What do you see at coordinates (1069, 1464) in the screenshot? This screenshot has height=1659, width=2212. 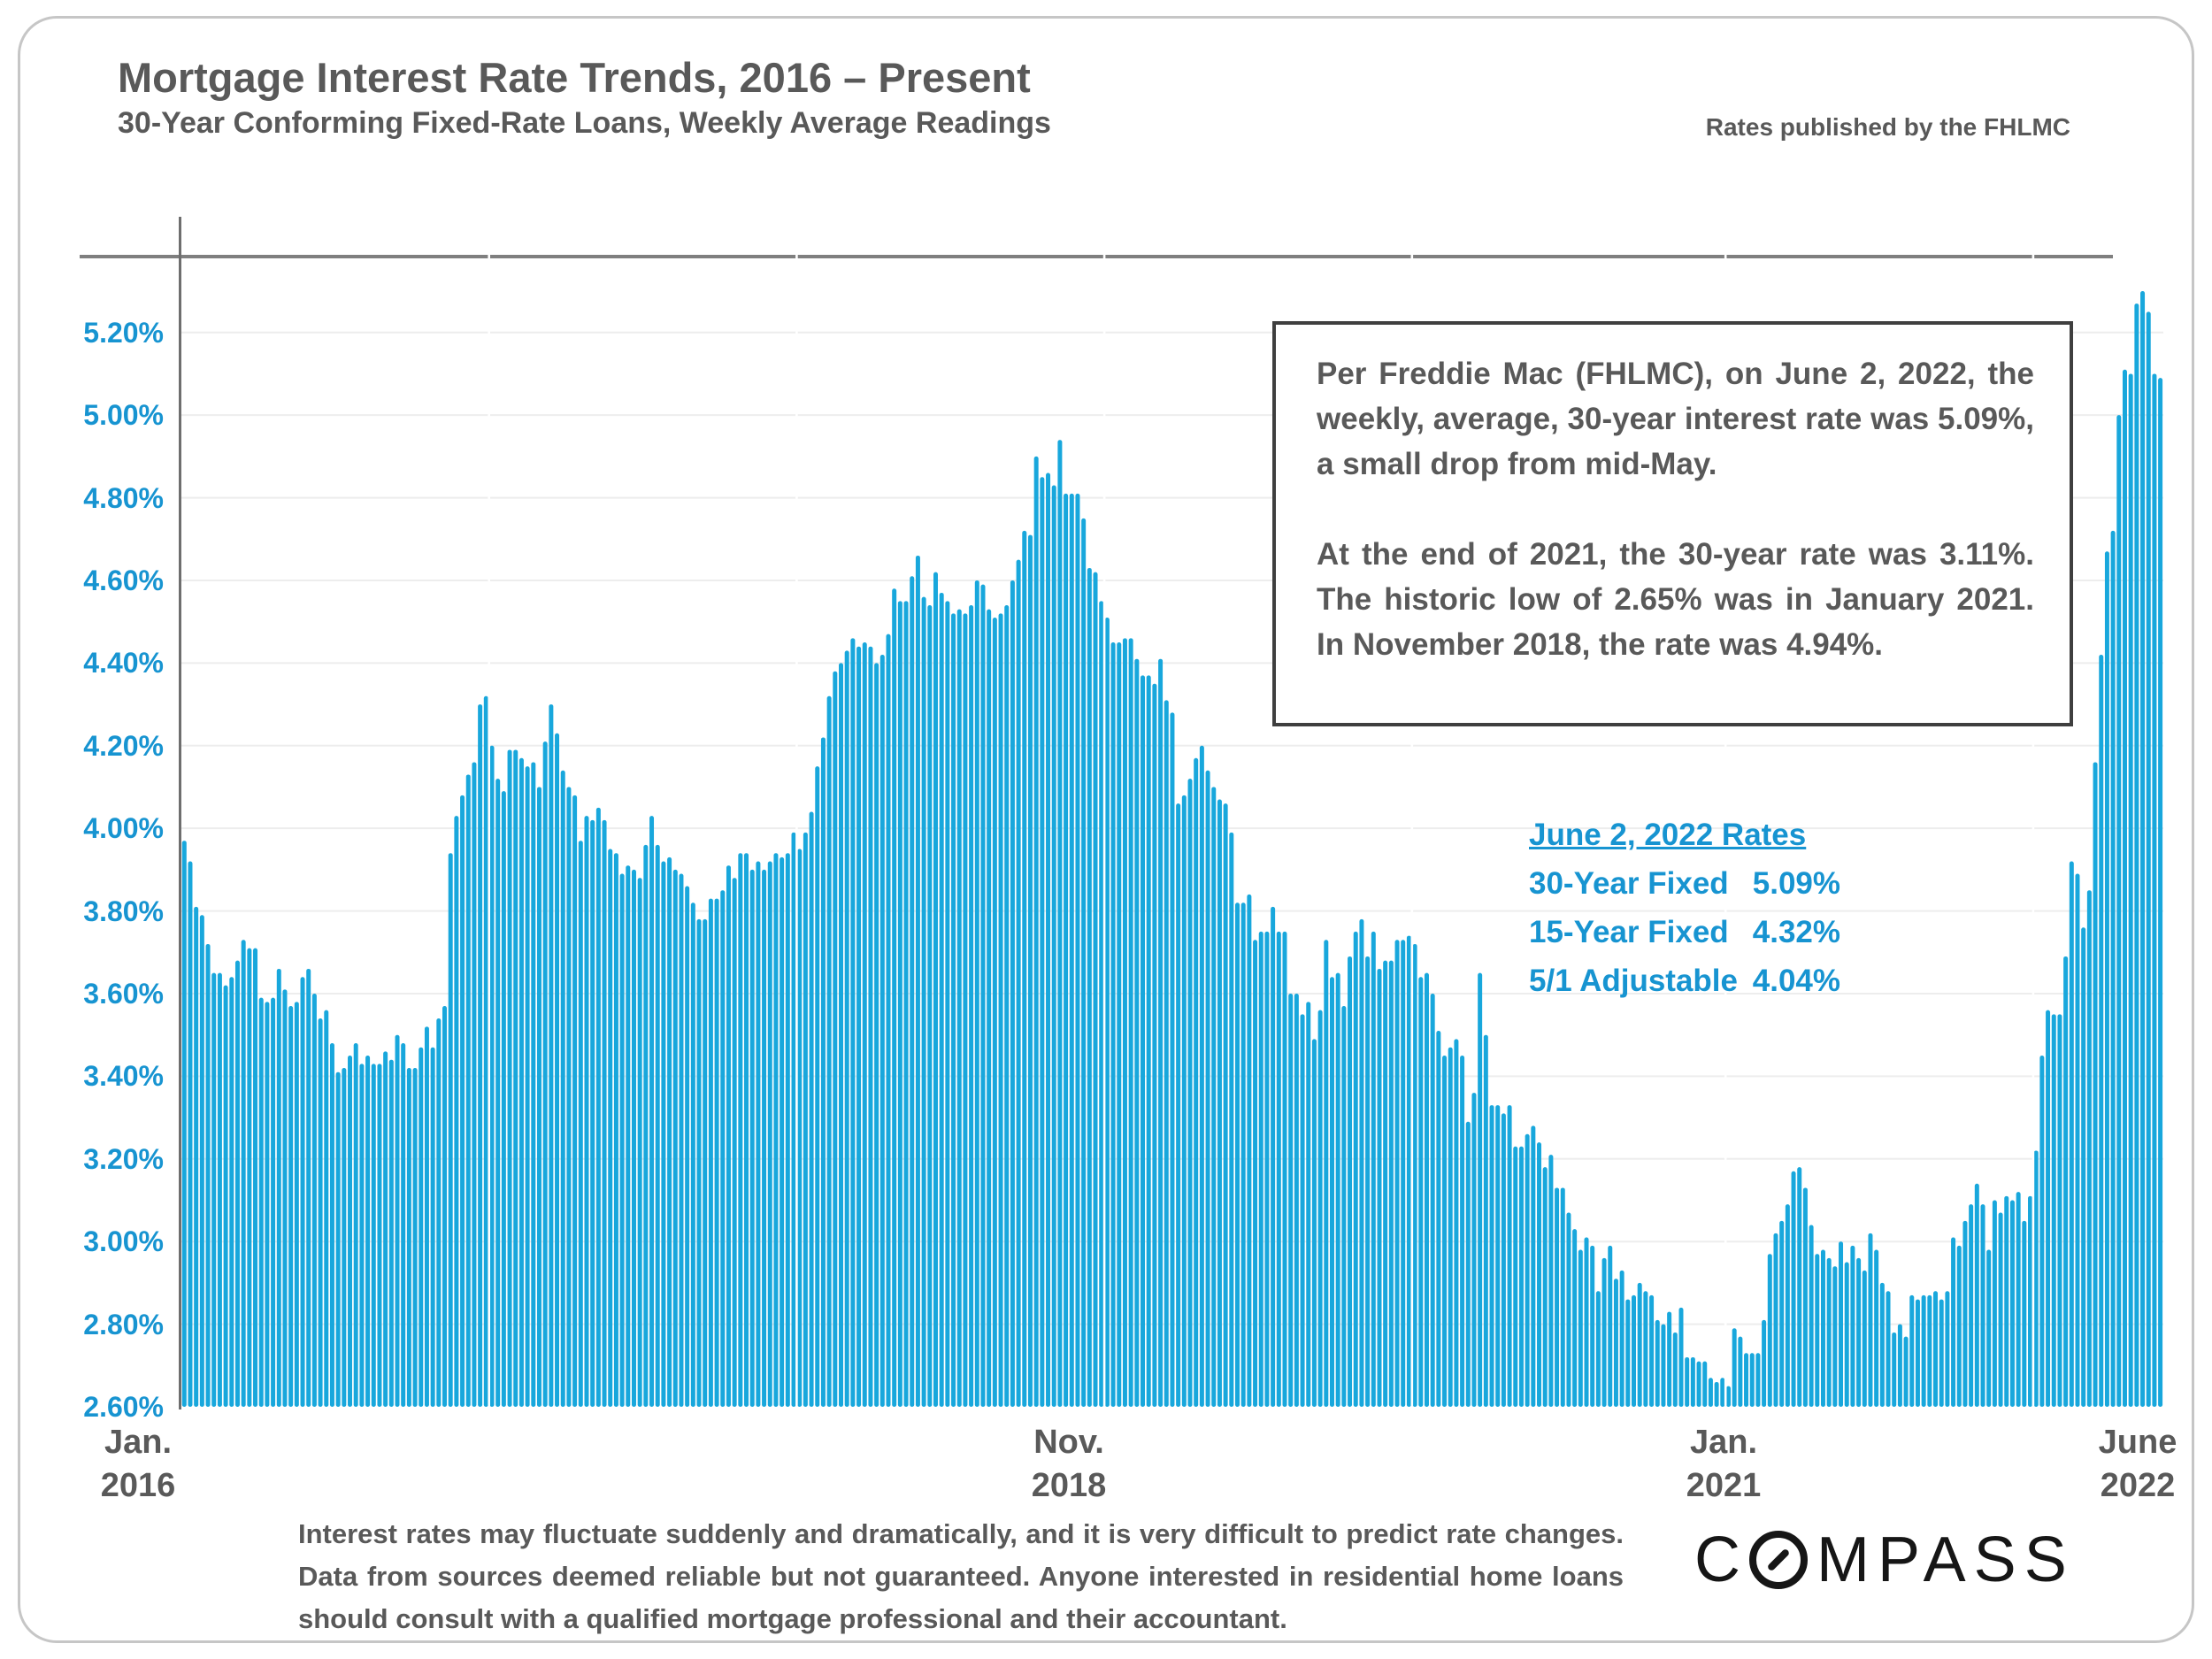 I see `x-axis-tick-label: Nov. 2018` at bounding box center [1069, 1464].